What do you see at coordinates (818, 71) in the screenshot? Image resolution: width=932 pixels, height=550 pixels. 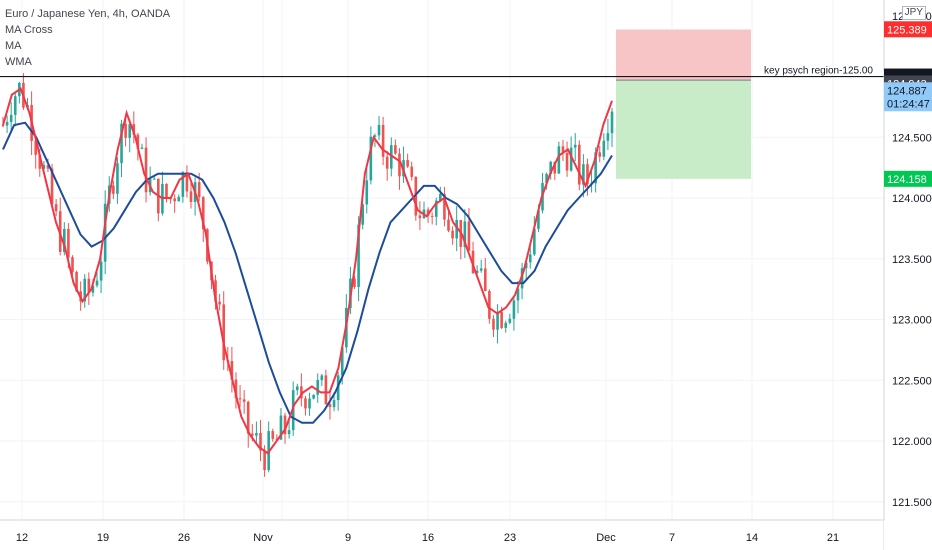 I see `key-level-label: key psych region-125.00` at bounding box center [818, 71].